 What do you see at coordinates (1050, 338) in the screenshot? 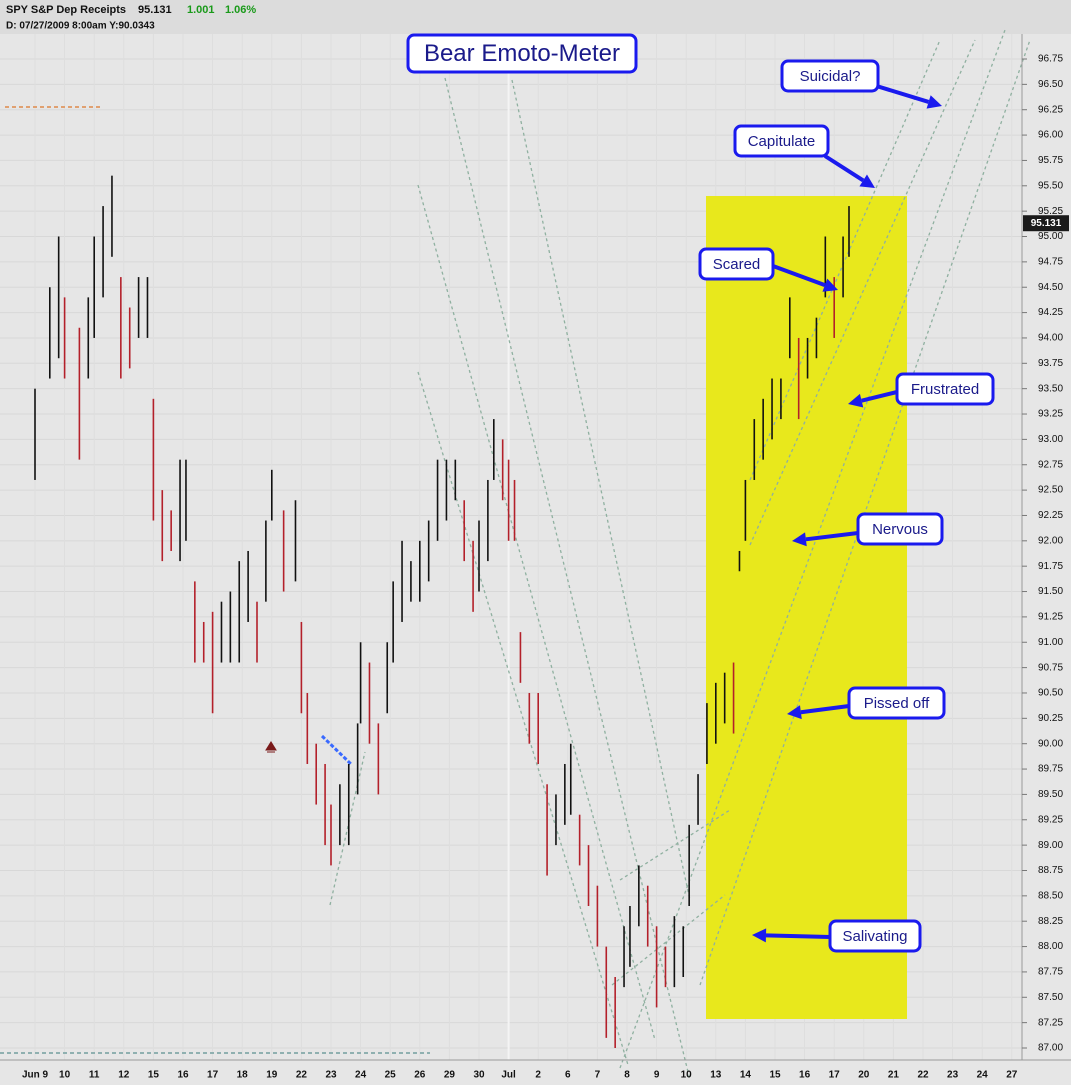
I see `y-tick-label: 94.00` at bounding box center [1050, 338].